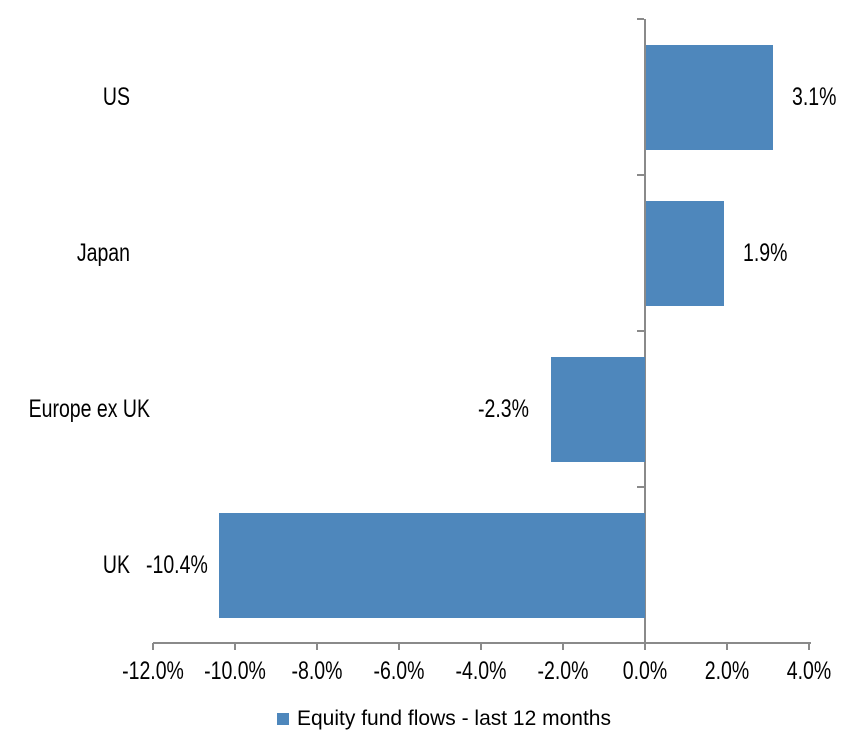 The image size is (852, 747). I want to click on x-tick-label: -12.0%, so click(153, 671).